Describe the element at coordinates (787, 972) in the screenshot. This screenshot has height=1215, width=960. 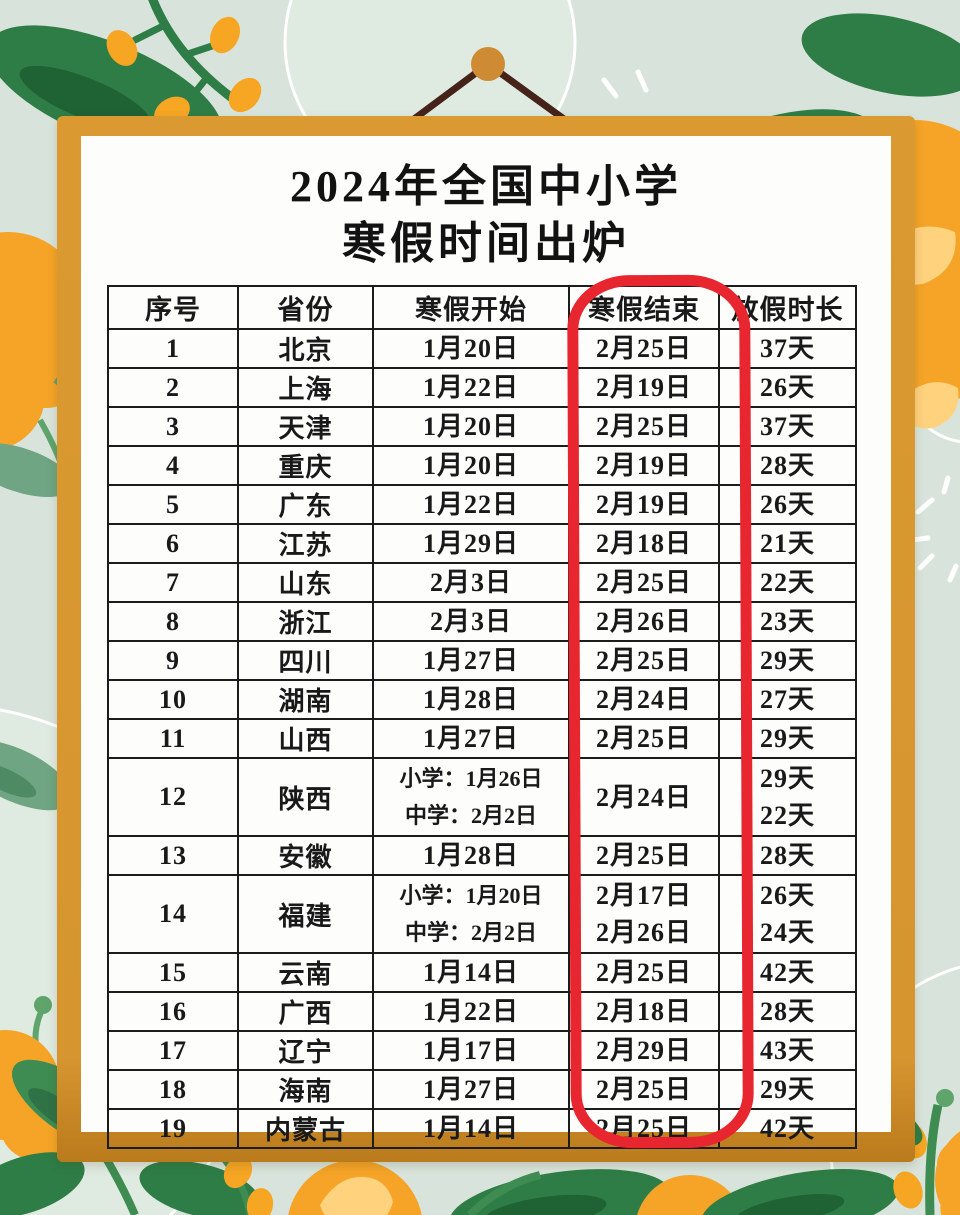
I see `cell-duration: 42天` at that location.